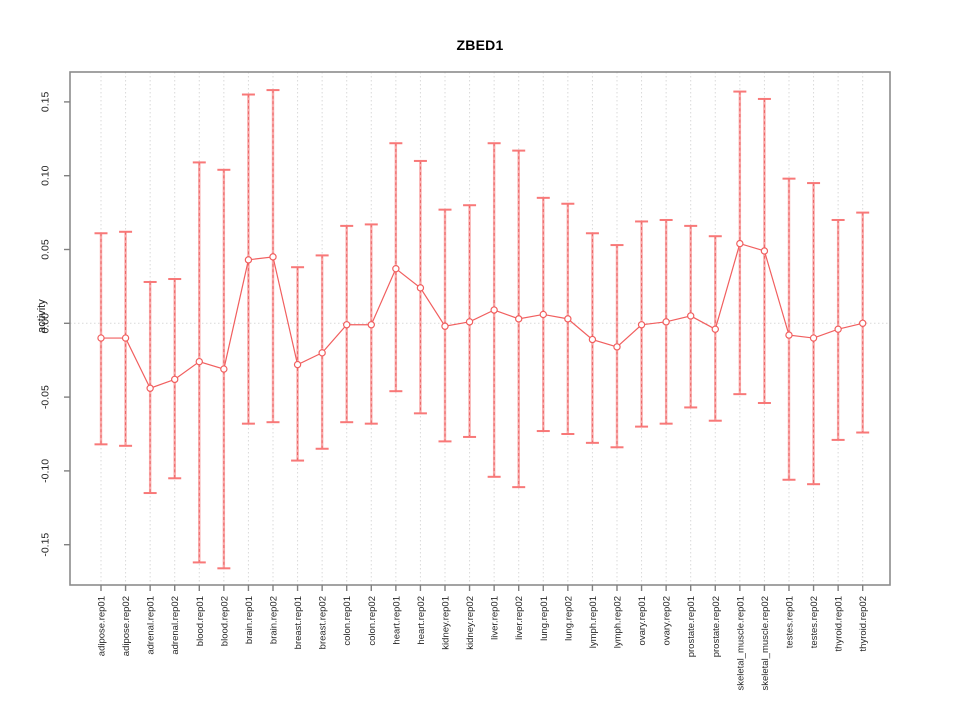 This screenshot has height=720, width=960. Describe the element at coordinates (568, 618) in the screenshot. I see `x-category-label: lung.rep02` at that location.